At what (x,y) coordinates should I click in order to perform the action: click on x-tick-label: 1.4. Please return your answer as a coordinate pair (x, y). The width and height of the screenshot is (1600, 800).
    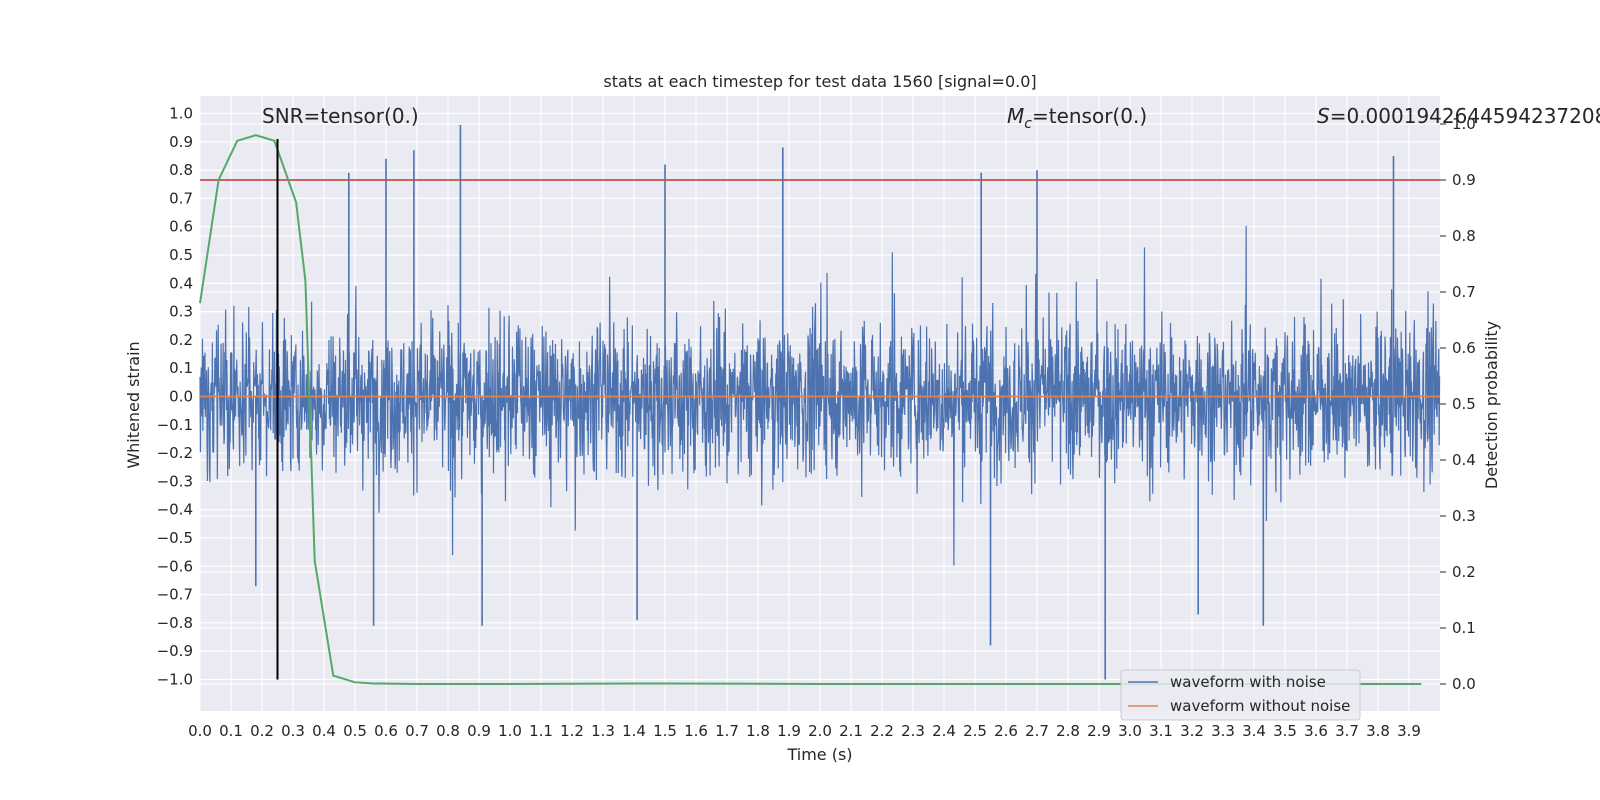
    Looking at the image, I should click on (634, 731).